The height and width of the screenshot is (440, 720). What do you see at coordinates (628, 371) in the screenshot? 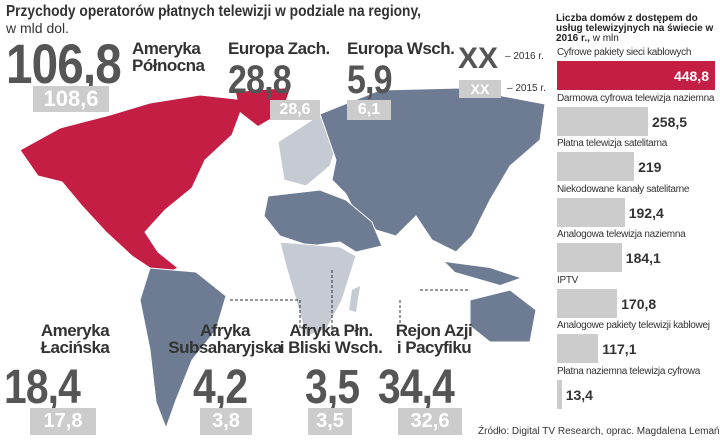
I see `bar-label: Płatna naziemna telewizja cyfrowa` at bounding box center [628, 371].